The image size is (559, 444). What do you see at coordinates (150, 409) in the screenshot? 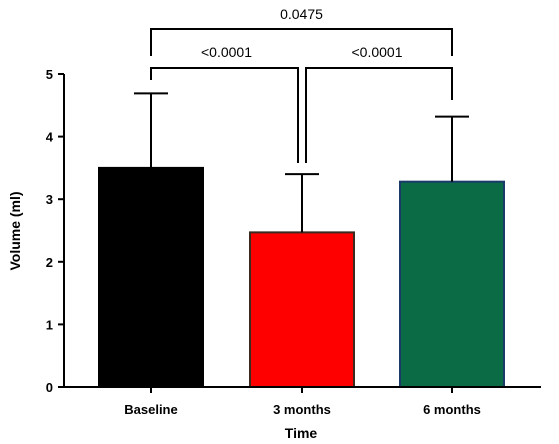
I see `x-tick-label-baseline: Baseline` at bounding box center [150, 409].